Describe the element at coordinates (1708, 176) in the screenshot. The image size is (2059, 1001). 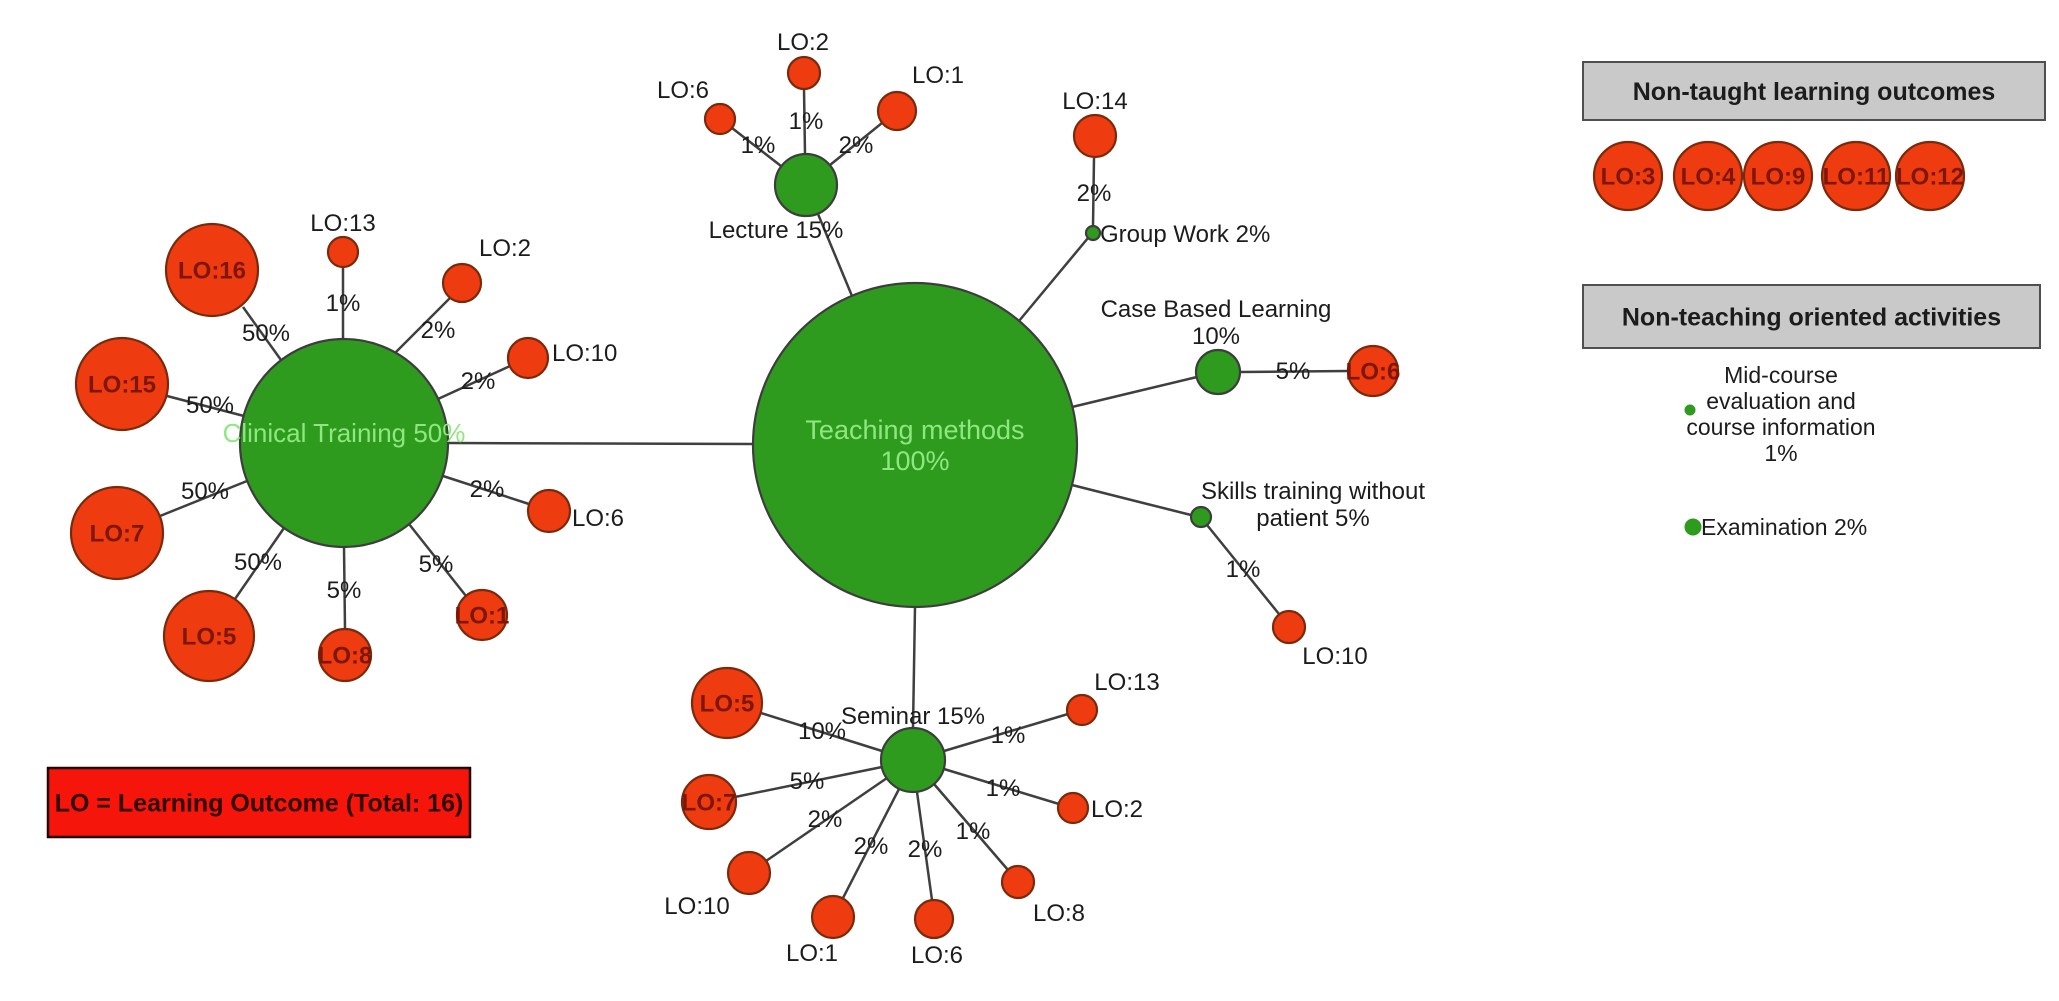
I see `legend-circle-label-1: LO:4` at that location.